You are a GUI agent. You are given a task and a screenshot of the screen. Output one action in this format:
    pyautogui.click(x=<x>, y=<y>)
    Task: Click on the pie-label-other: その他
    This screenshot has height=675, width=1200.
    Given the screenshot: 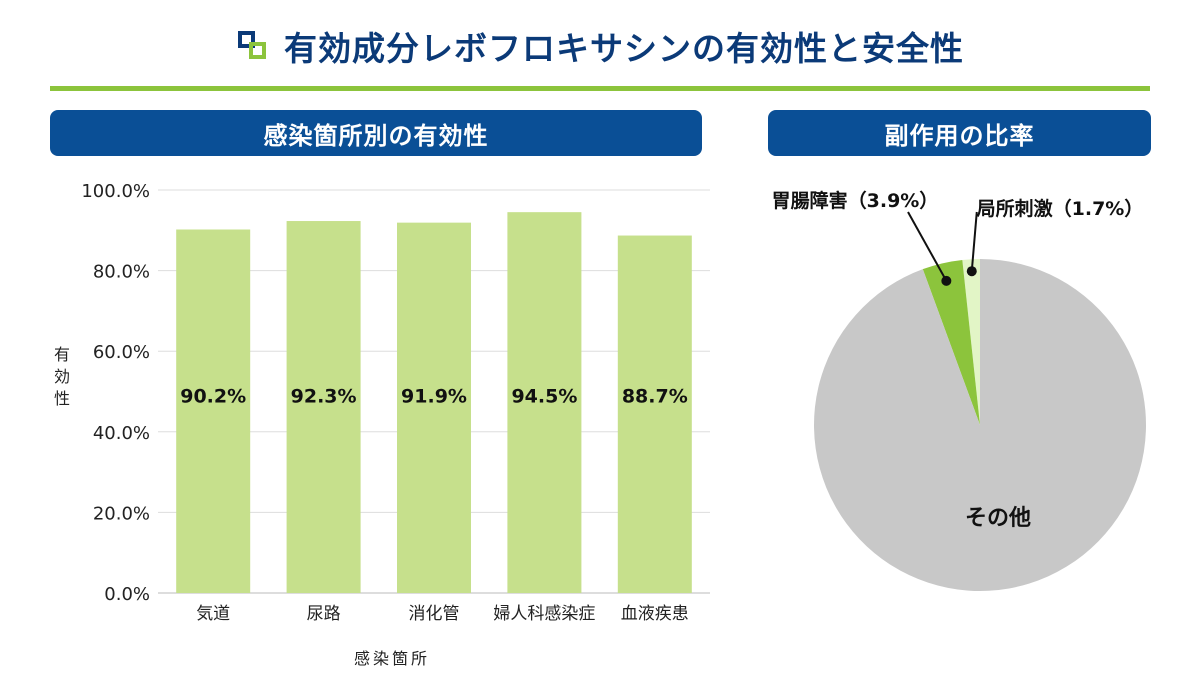 What is the action you would take?
    pyautogui.click(x=998, y=518)
    